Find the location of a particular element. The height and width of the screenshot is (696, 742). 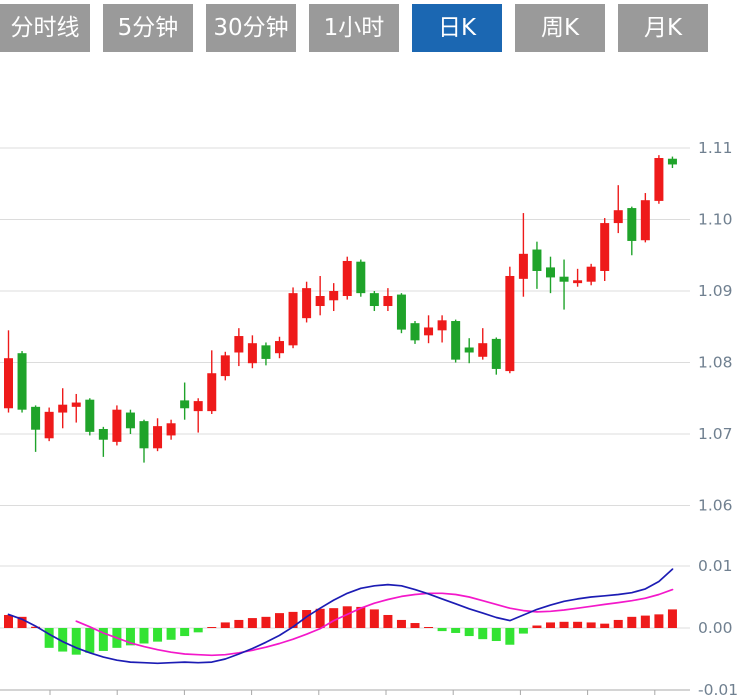

price-axis-label: 1.07 is located at coordinates (715, 434).